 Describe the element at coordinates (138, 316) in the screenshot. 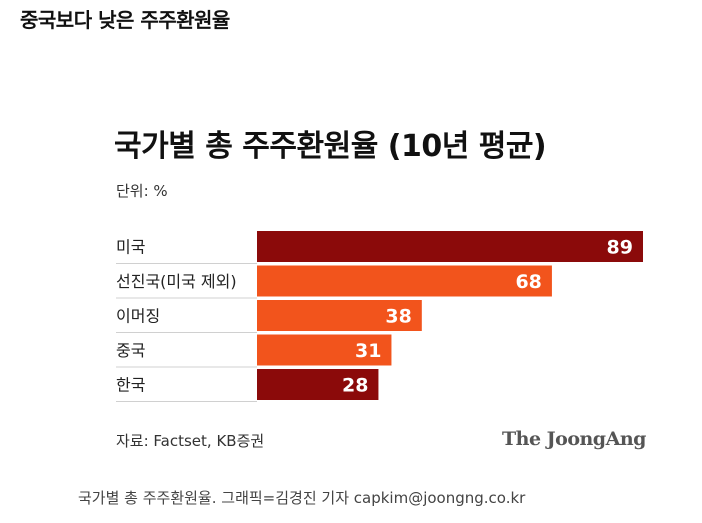

I see `category-label: 이머징` at that location.